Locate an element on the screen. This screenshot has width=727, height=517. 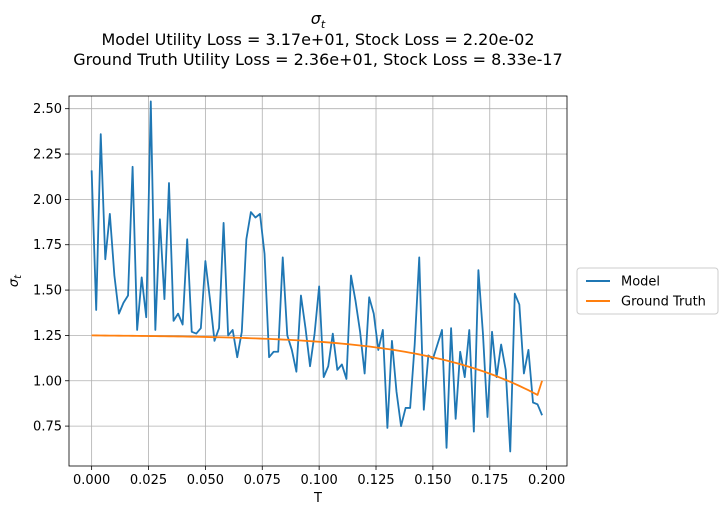
y-axis-label: σt is located at coordinates (15, 280).